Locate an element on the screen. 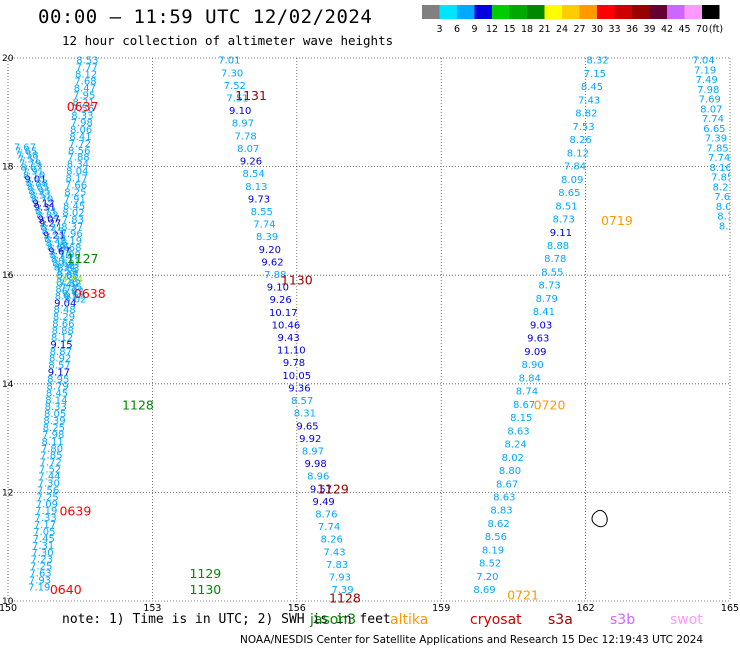  swh-value: 9.43 is located at coordinates (289, 338).